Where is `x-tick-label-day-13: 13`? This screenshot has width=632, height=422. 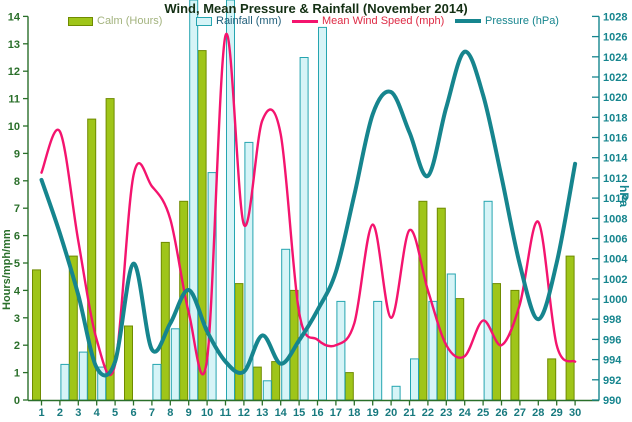 x-tick-label-day-13: 13 is located at coordinates (262, 413).